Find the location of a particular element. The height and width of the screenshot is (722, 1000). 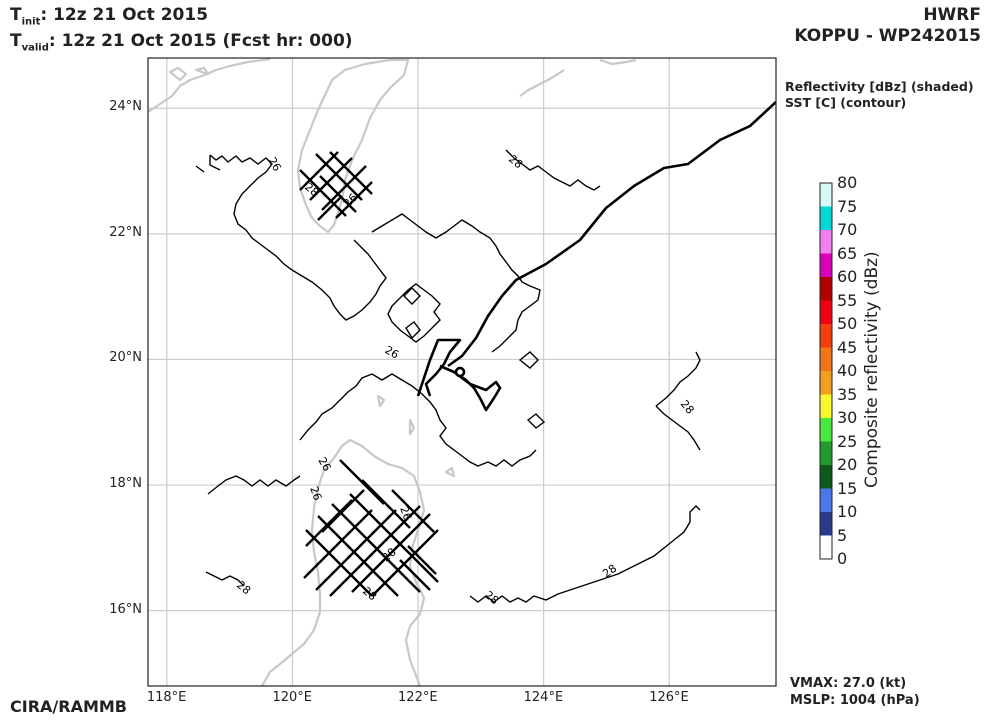

colorbar-frame is located at coordinates (826, 371).